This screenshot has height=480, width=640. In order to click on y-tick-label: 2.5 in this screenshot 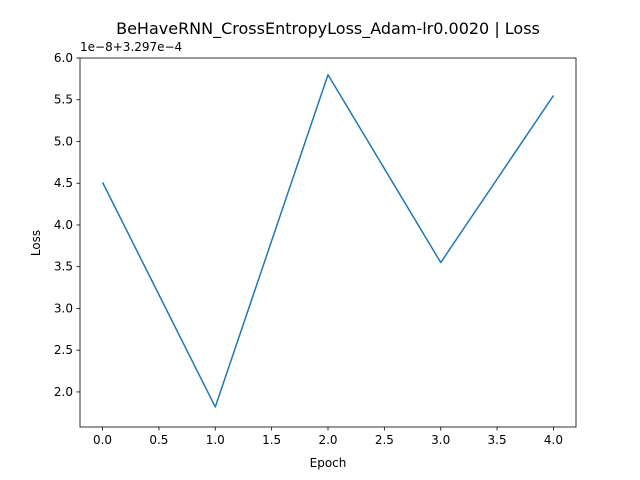, I will do `click(63, 350)`.